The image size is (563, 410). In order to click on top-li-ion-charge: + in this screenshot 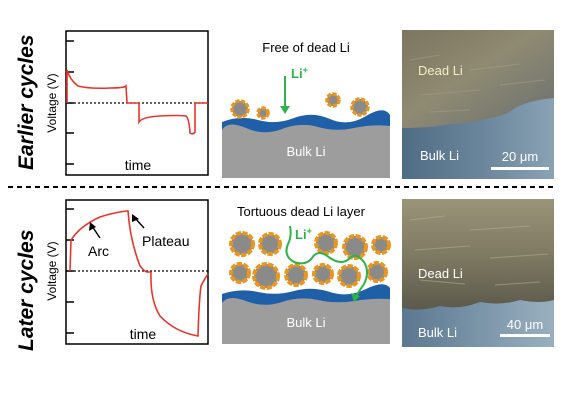, I will do `click(305, 70)`.